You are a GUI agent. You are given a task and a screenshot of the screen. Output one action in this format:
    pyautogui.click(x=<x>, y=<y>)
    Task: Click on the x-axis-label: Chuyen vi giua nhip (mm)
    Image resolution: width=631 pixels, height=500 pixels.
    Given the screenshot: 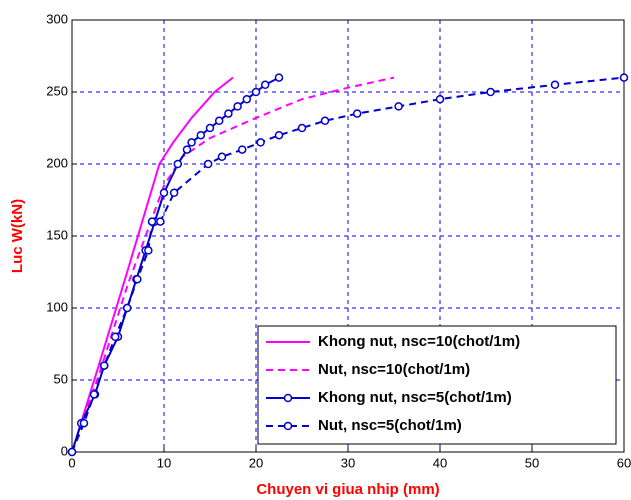 What is the action you would take?
    pyautogui.click(x=347, y=489)
    